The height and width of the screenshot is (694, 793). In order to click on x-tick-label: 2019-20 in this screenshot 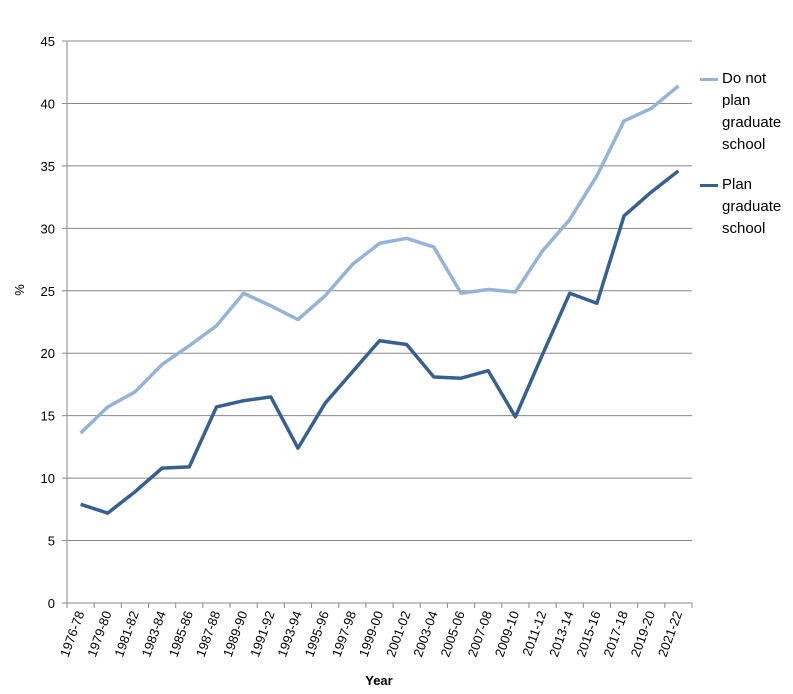, I will do `click(643, 634)`.